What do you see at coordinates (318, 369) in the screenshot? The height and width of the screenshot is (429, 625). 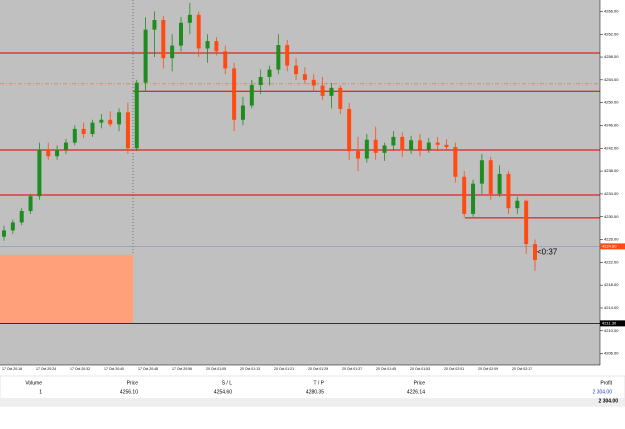 I see `x-tick-label: 20 Oct 01:29` at bounding box center [318, 369].